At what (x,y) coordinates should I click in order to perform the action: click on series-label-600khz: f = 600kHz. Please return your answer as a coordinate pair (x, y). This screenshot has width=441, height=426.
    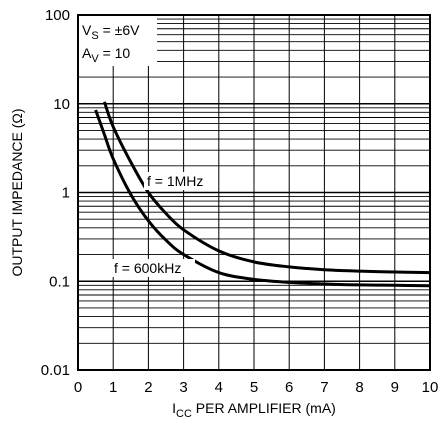
    Looking at the image, I should click on (147, 268).